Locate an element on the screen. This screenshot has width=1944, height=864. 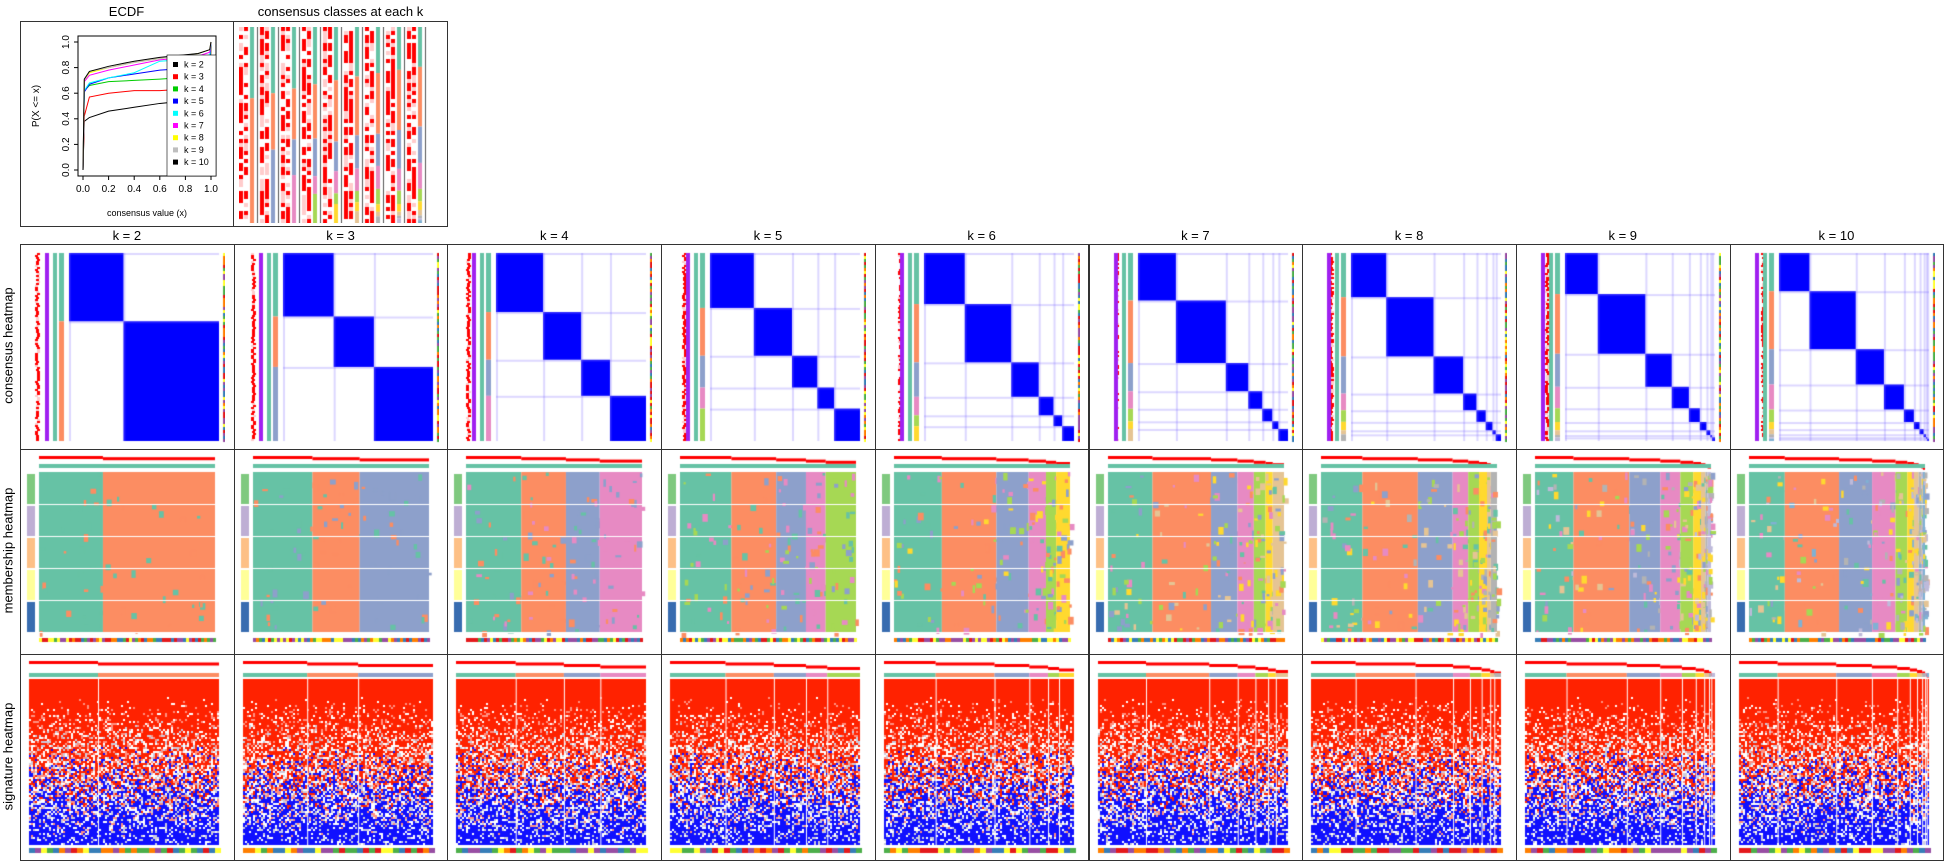
panel-title-k10: k = 10 is located at coordinates (1836, 235).